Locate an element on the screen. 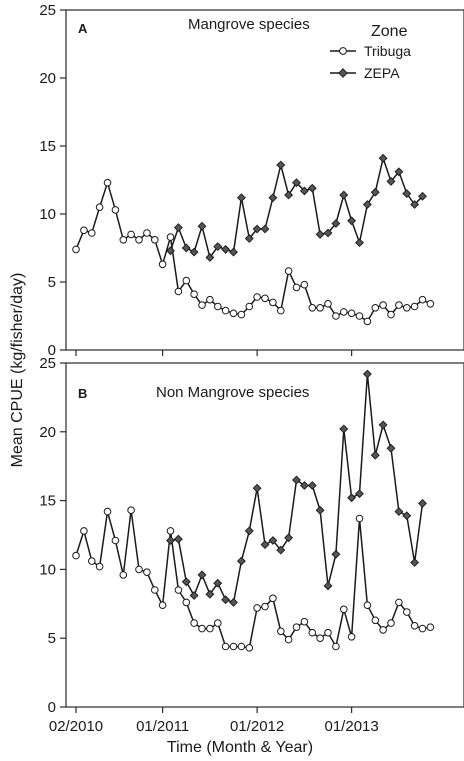 The height and width of the screenshot is (761, 464). panel-b-y-tick-label: 10 is located at coordinates (47, 569).